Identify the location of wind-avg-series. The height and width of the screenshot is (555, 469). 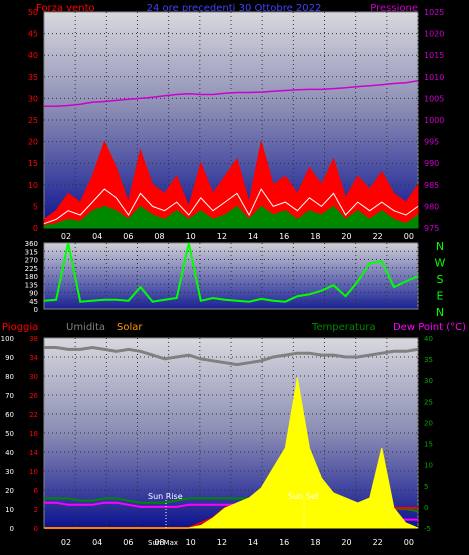
(231, 206).